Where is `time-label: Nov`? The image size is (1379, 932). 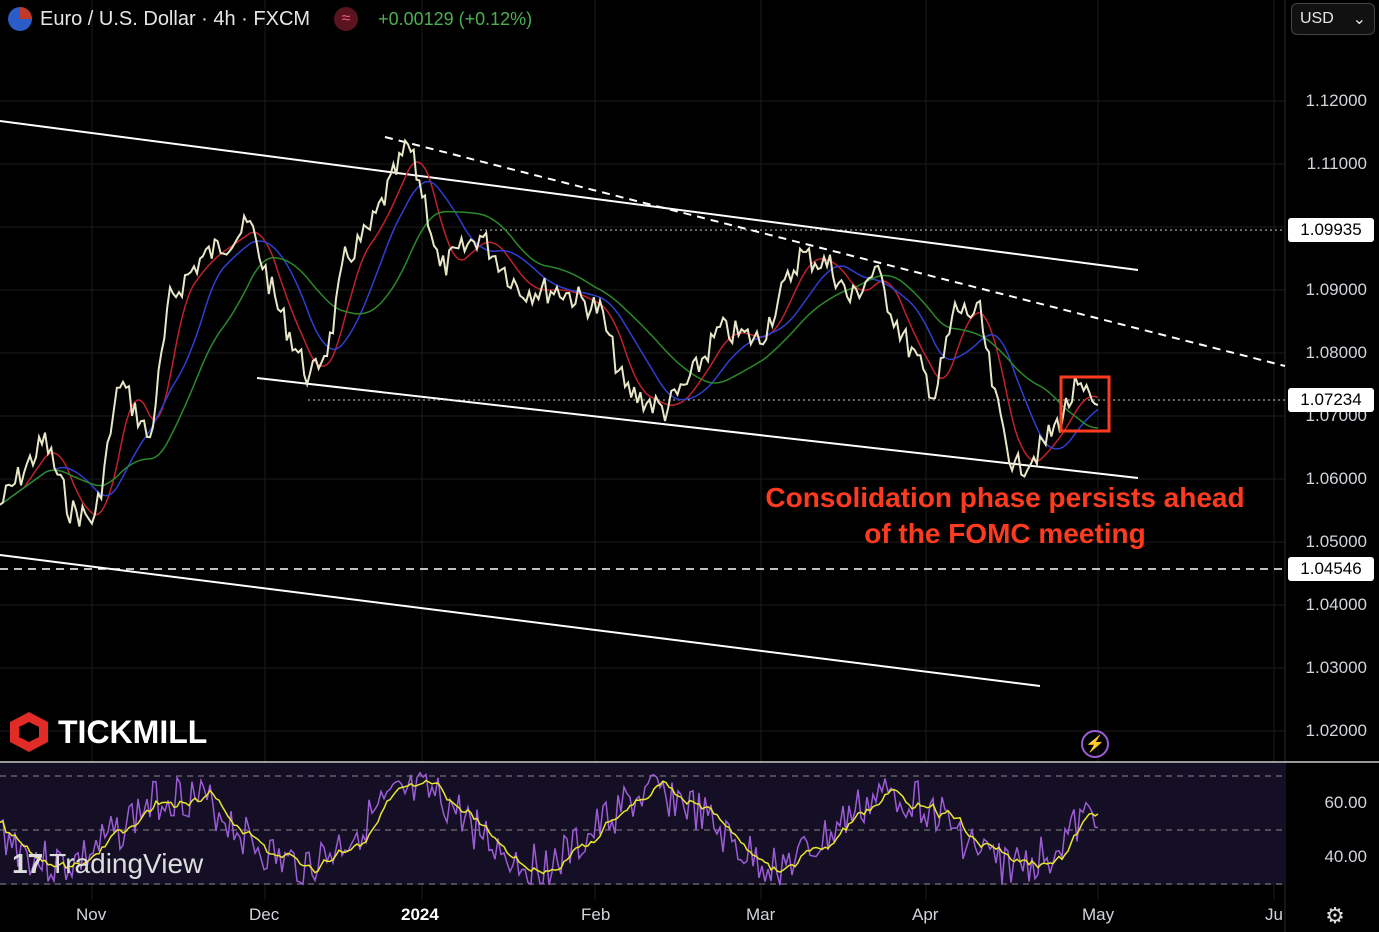 time-label: Nov is located at coordinates (91, 914).